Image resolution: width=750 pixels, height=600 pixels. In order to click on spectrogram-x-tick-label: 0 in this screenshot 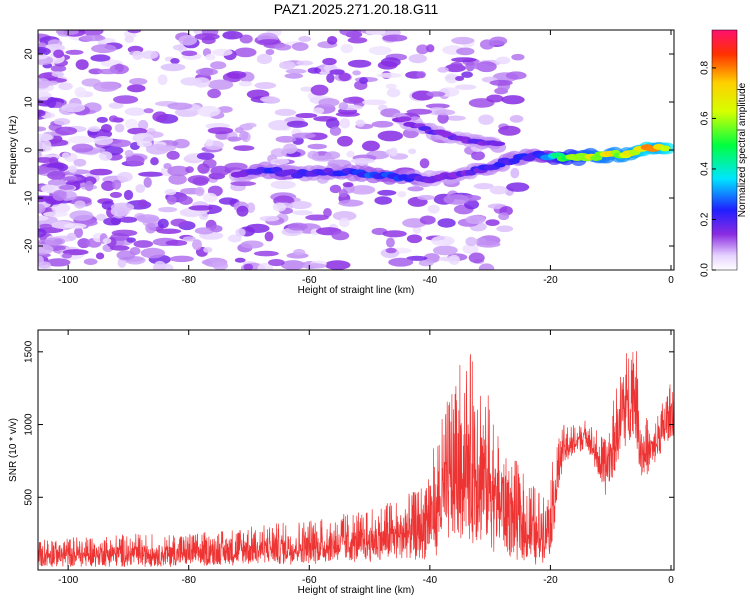, I will do `click(671, 280)`.